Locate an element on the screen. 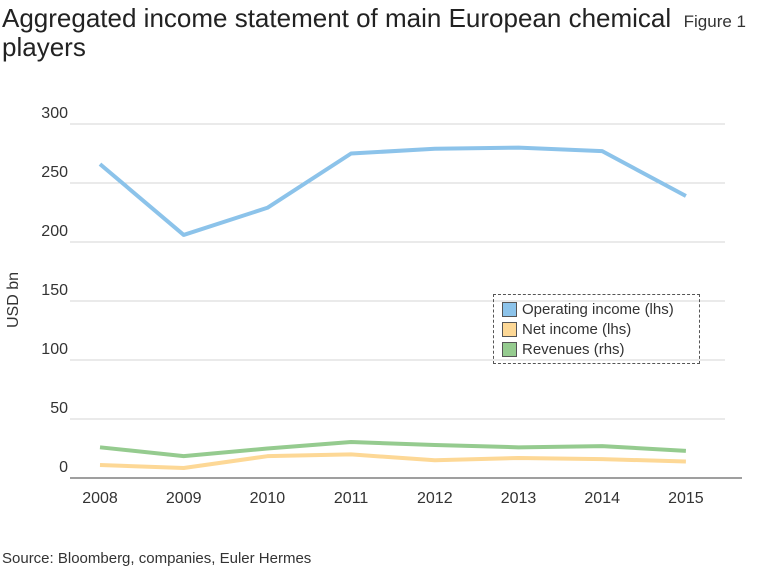 Image resolution: width=760 pixels, height=570 pixels. y-tick-label: 250 is located at coordinates (54, 172).